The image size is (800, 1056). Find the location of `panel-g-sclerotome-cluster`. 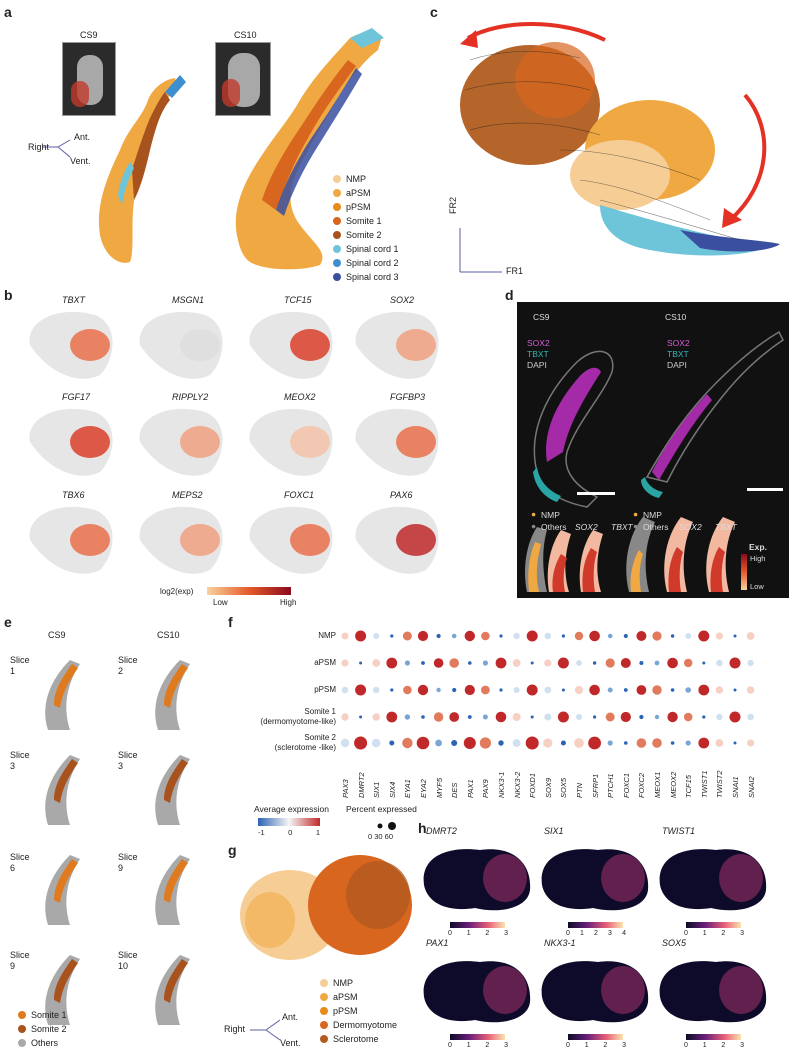

panel-g-sclerotome-cluster is located at coordinates (378, 895).